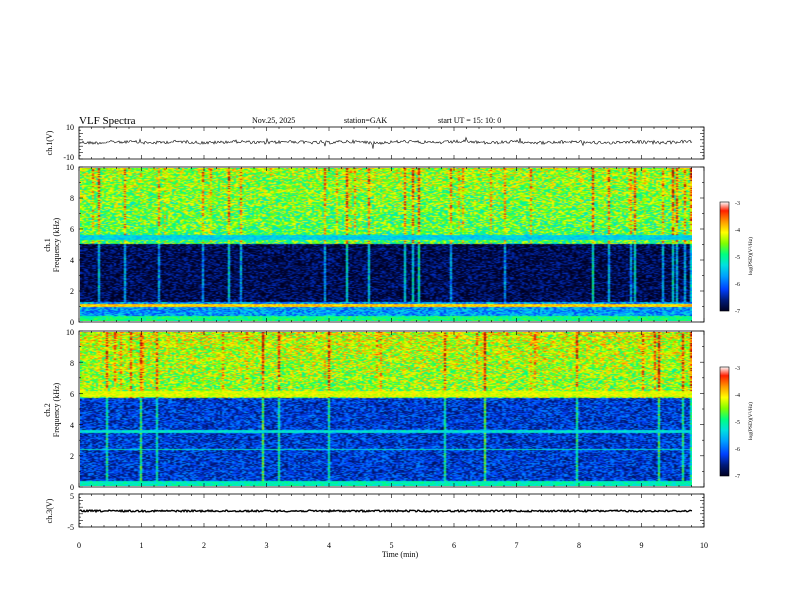 This screenshot has width=792, height=612. Describe the element at coordinates (273, 120) in the screenshot. I see `date-label: Nov.25, 2025` at that location.